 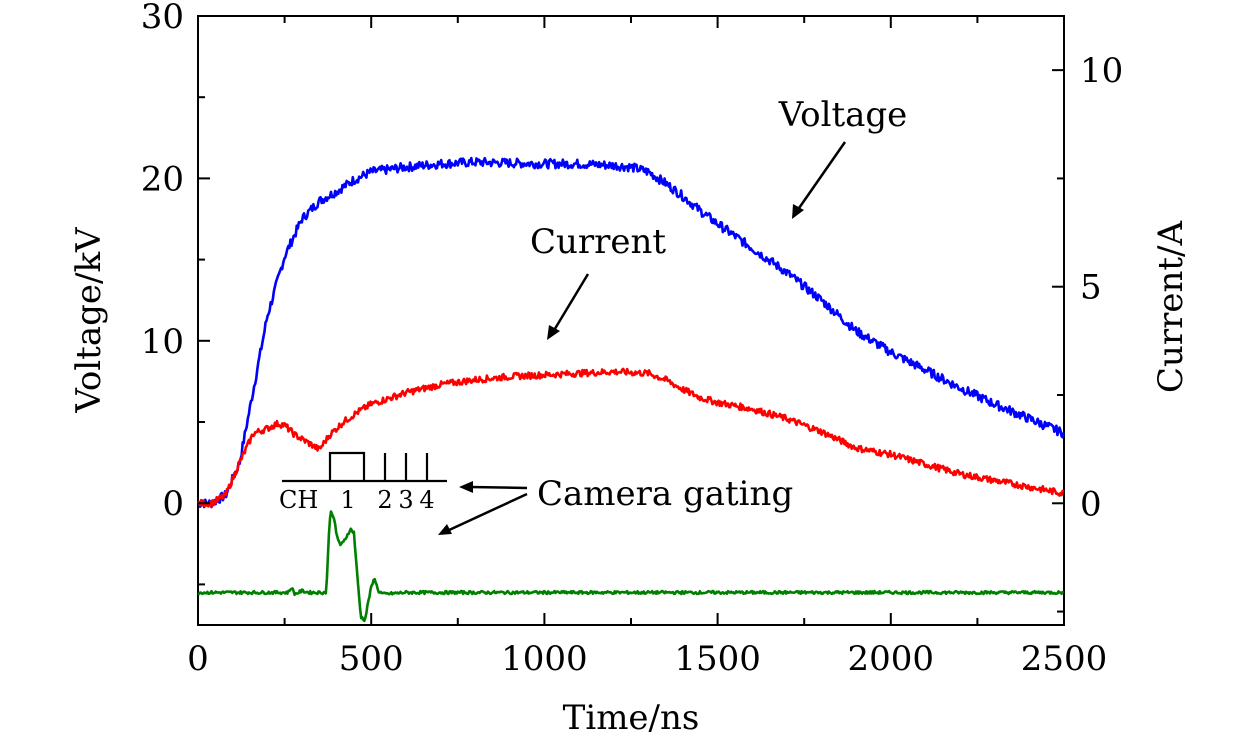 I want to click on gating-ch-label: CH, so click(x=298, y=500).